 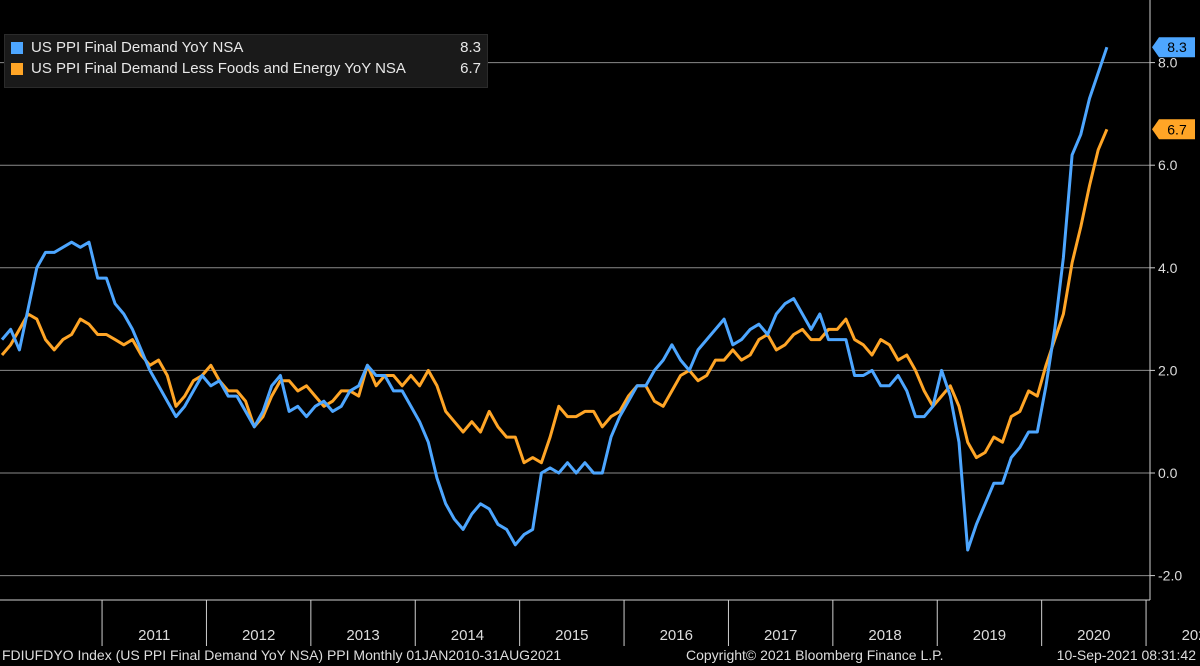 What do you see at coordinates (470, 47) in the screenshot?
I see `legend-value-ppi: 8.3` at bounding box center [470, 47].